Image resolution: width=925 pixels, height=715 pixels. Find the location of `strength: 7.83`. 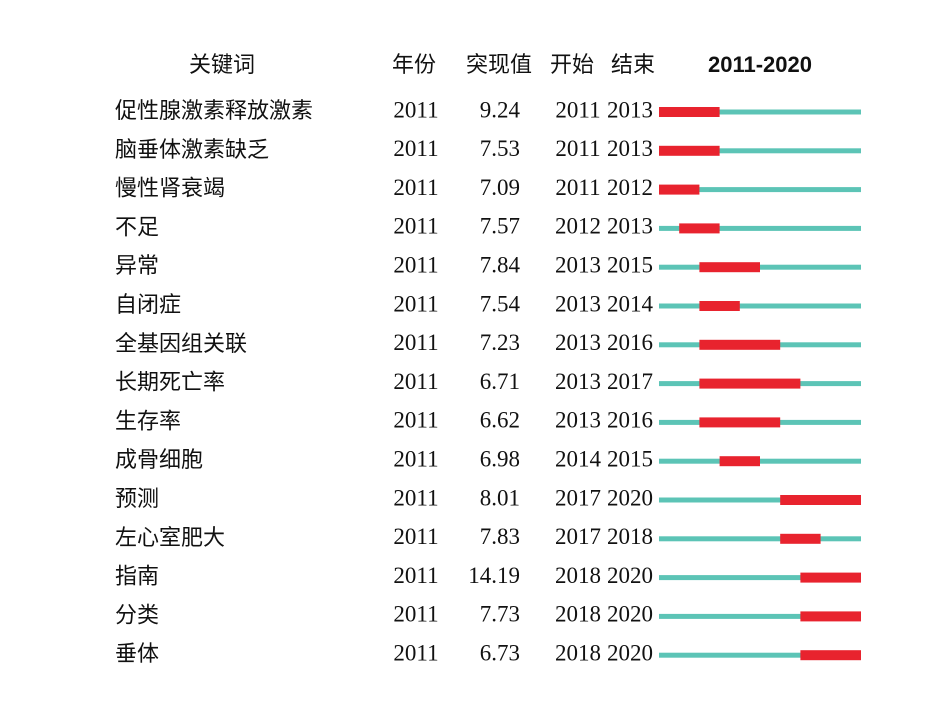

strength: 7.83 is located at coordinates (500, 536).